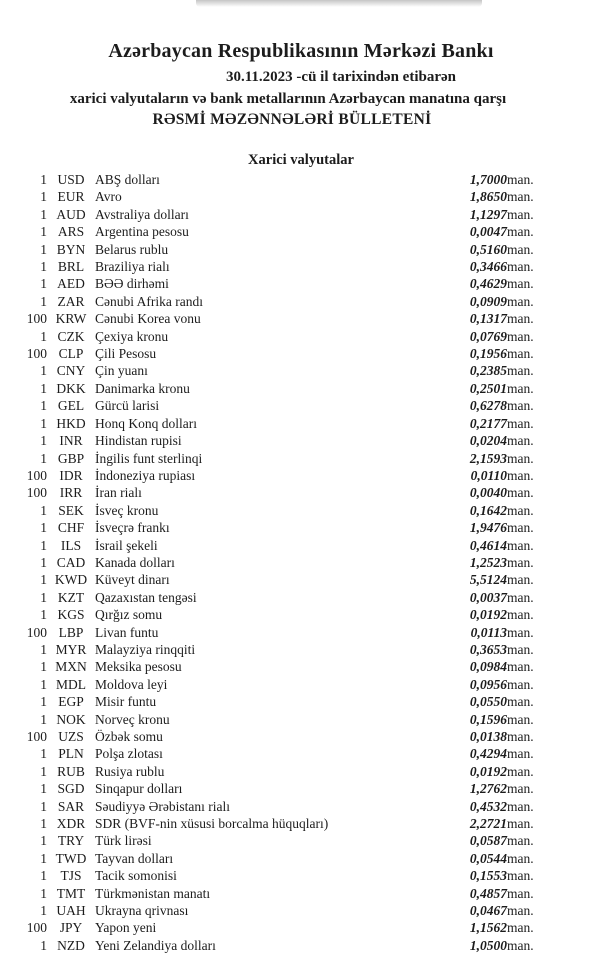 The height and width of the screenshot is (963, 602). I want to click on effective-date-line: 30.11.2023 -cü il tarixindən etibarən, so click(341, 77).